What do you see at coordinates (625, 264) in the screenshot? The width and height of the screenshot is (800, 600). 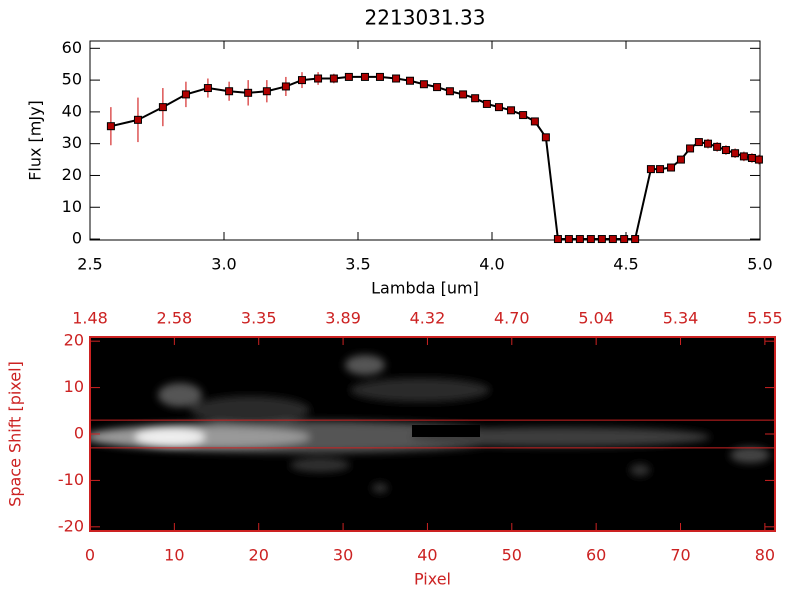 I see `x-tick-label: 4.5` at bounding box center [625, 264].